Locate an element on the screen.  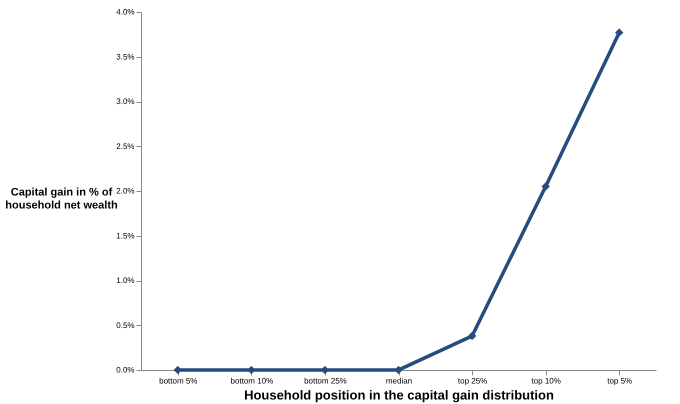
y-tick-label: 3.5% is located at coordinates (125, 57).